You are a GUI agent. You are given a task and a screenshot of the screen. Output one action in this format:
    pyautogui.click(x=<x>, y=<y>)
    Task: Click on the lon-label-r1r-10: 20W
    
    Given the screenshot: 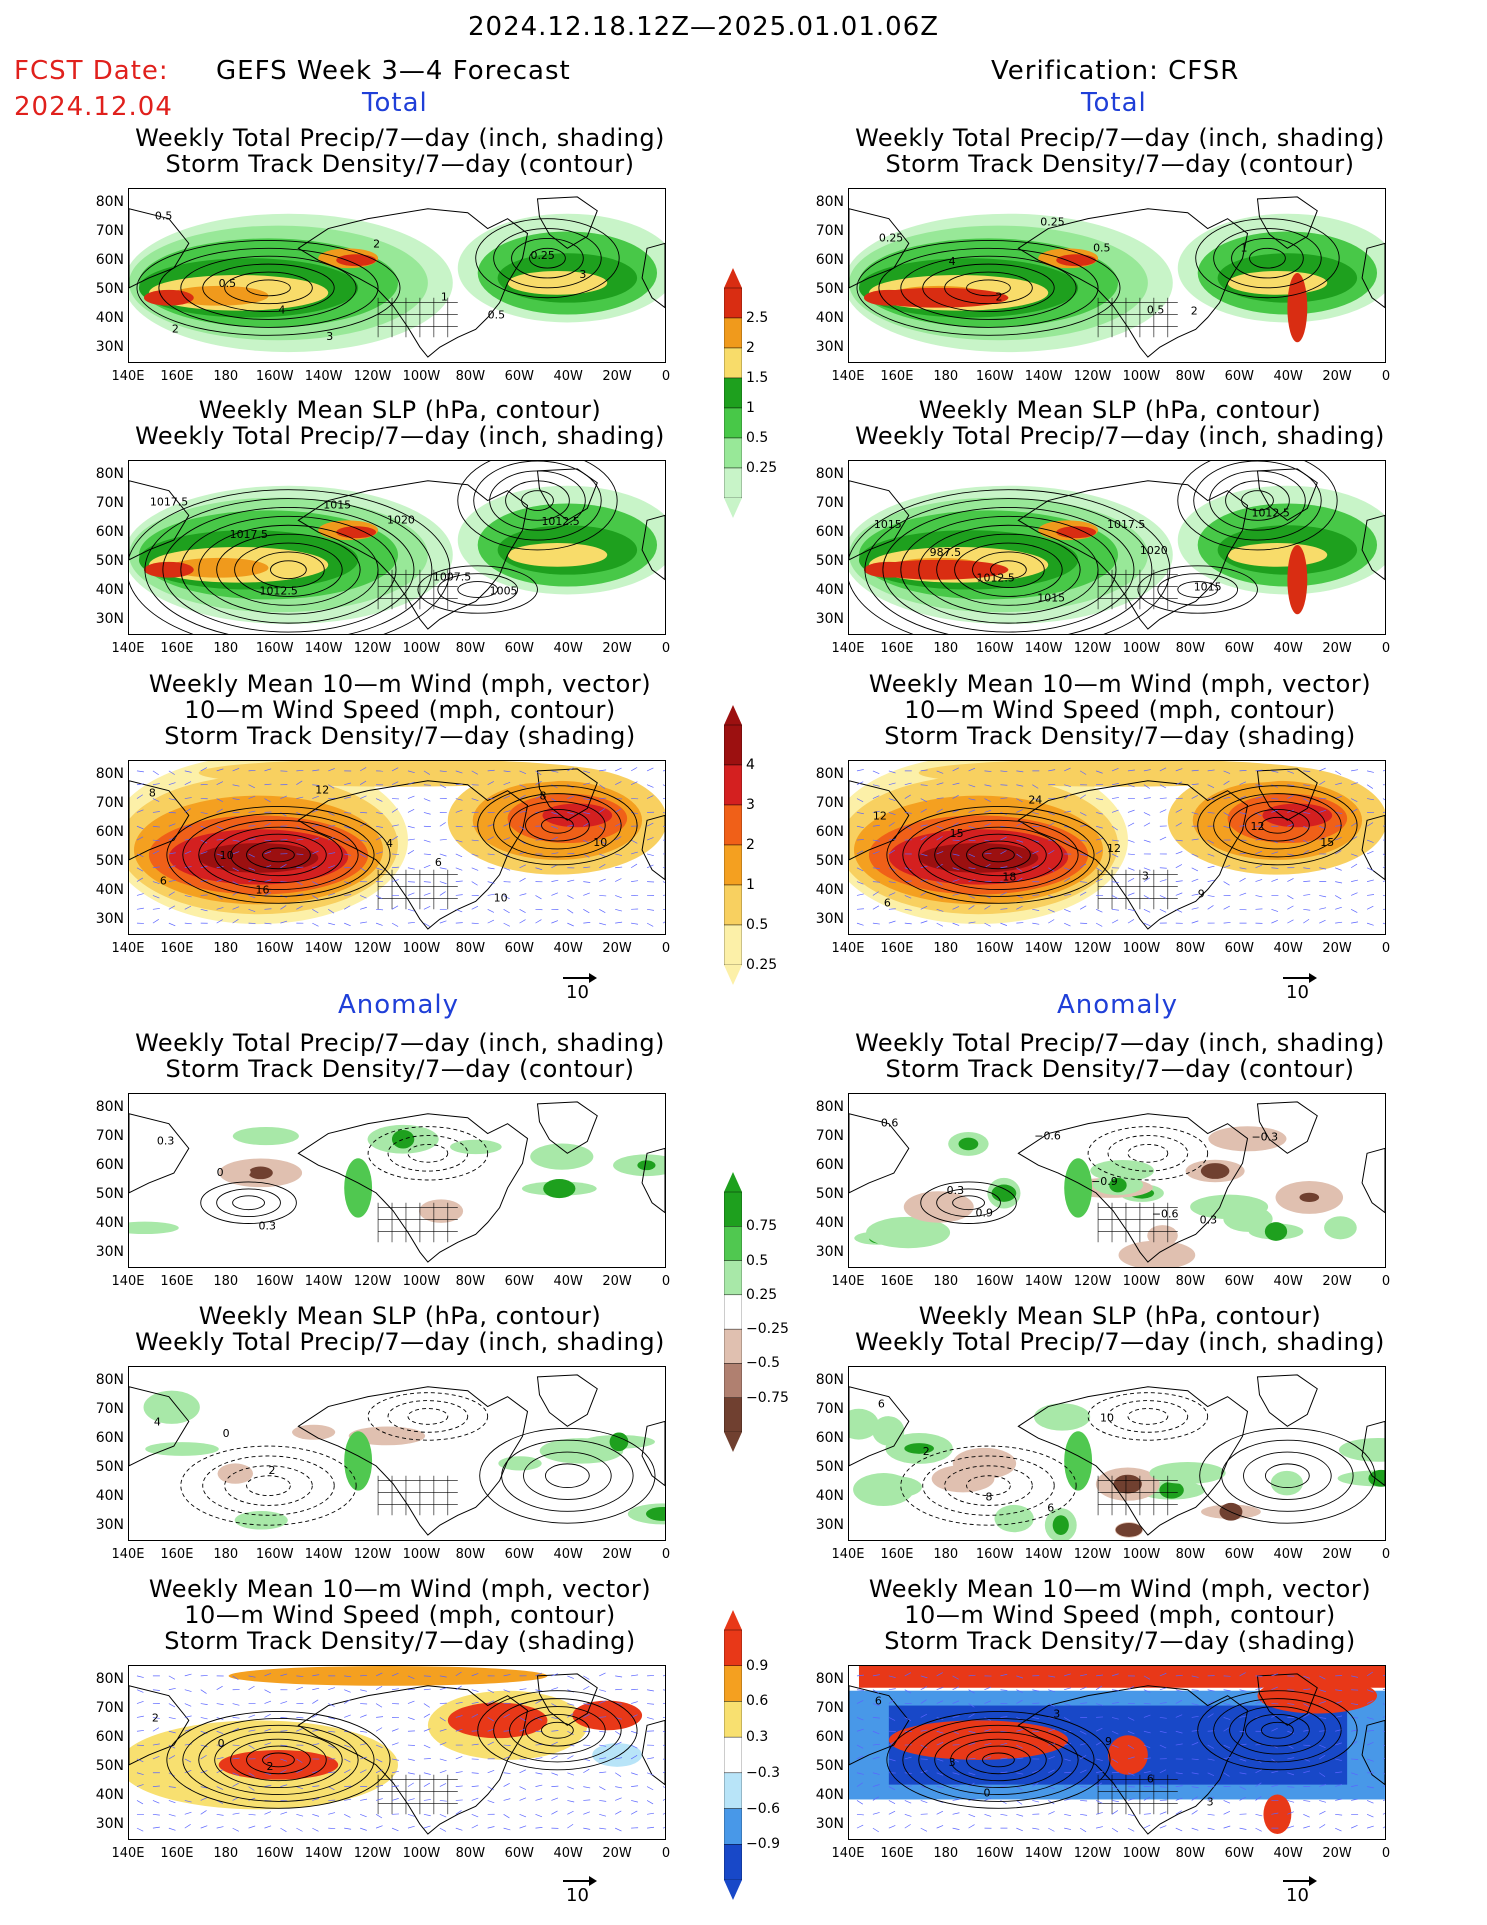 What is the action you would take?
    pyautogui.click(x=1337, y=376)
    